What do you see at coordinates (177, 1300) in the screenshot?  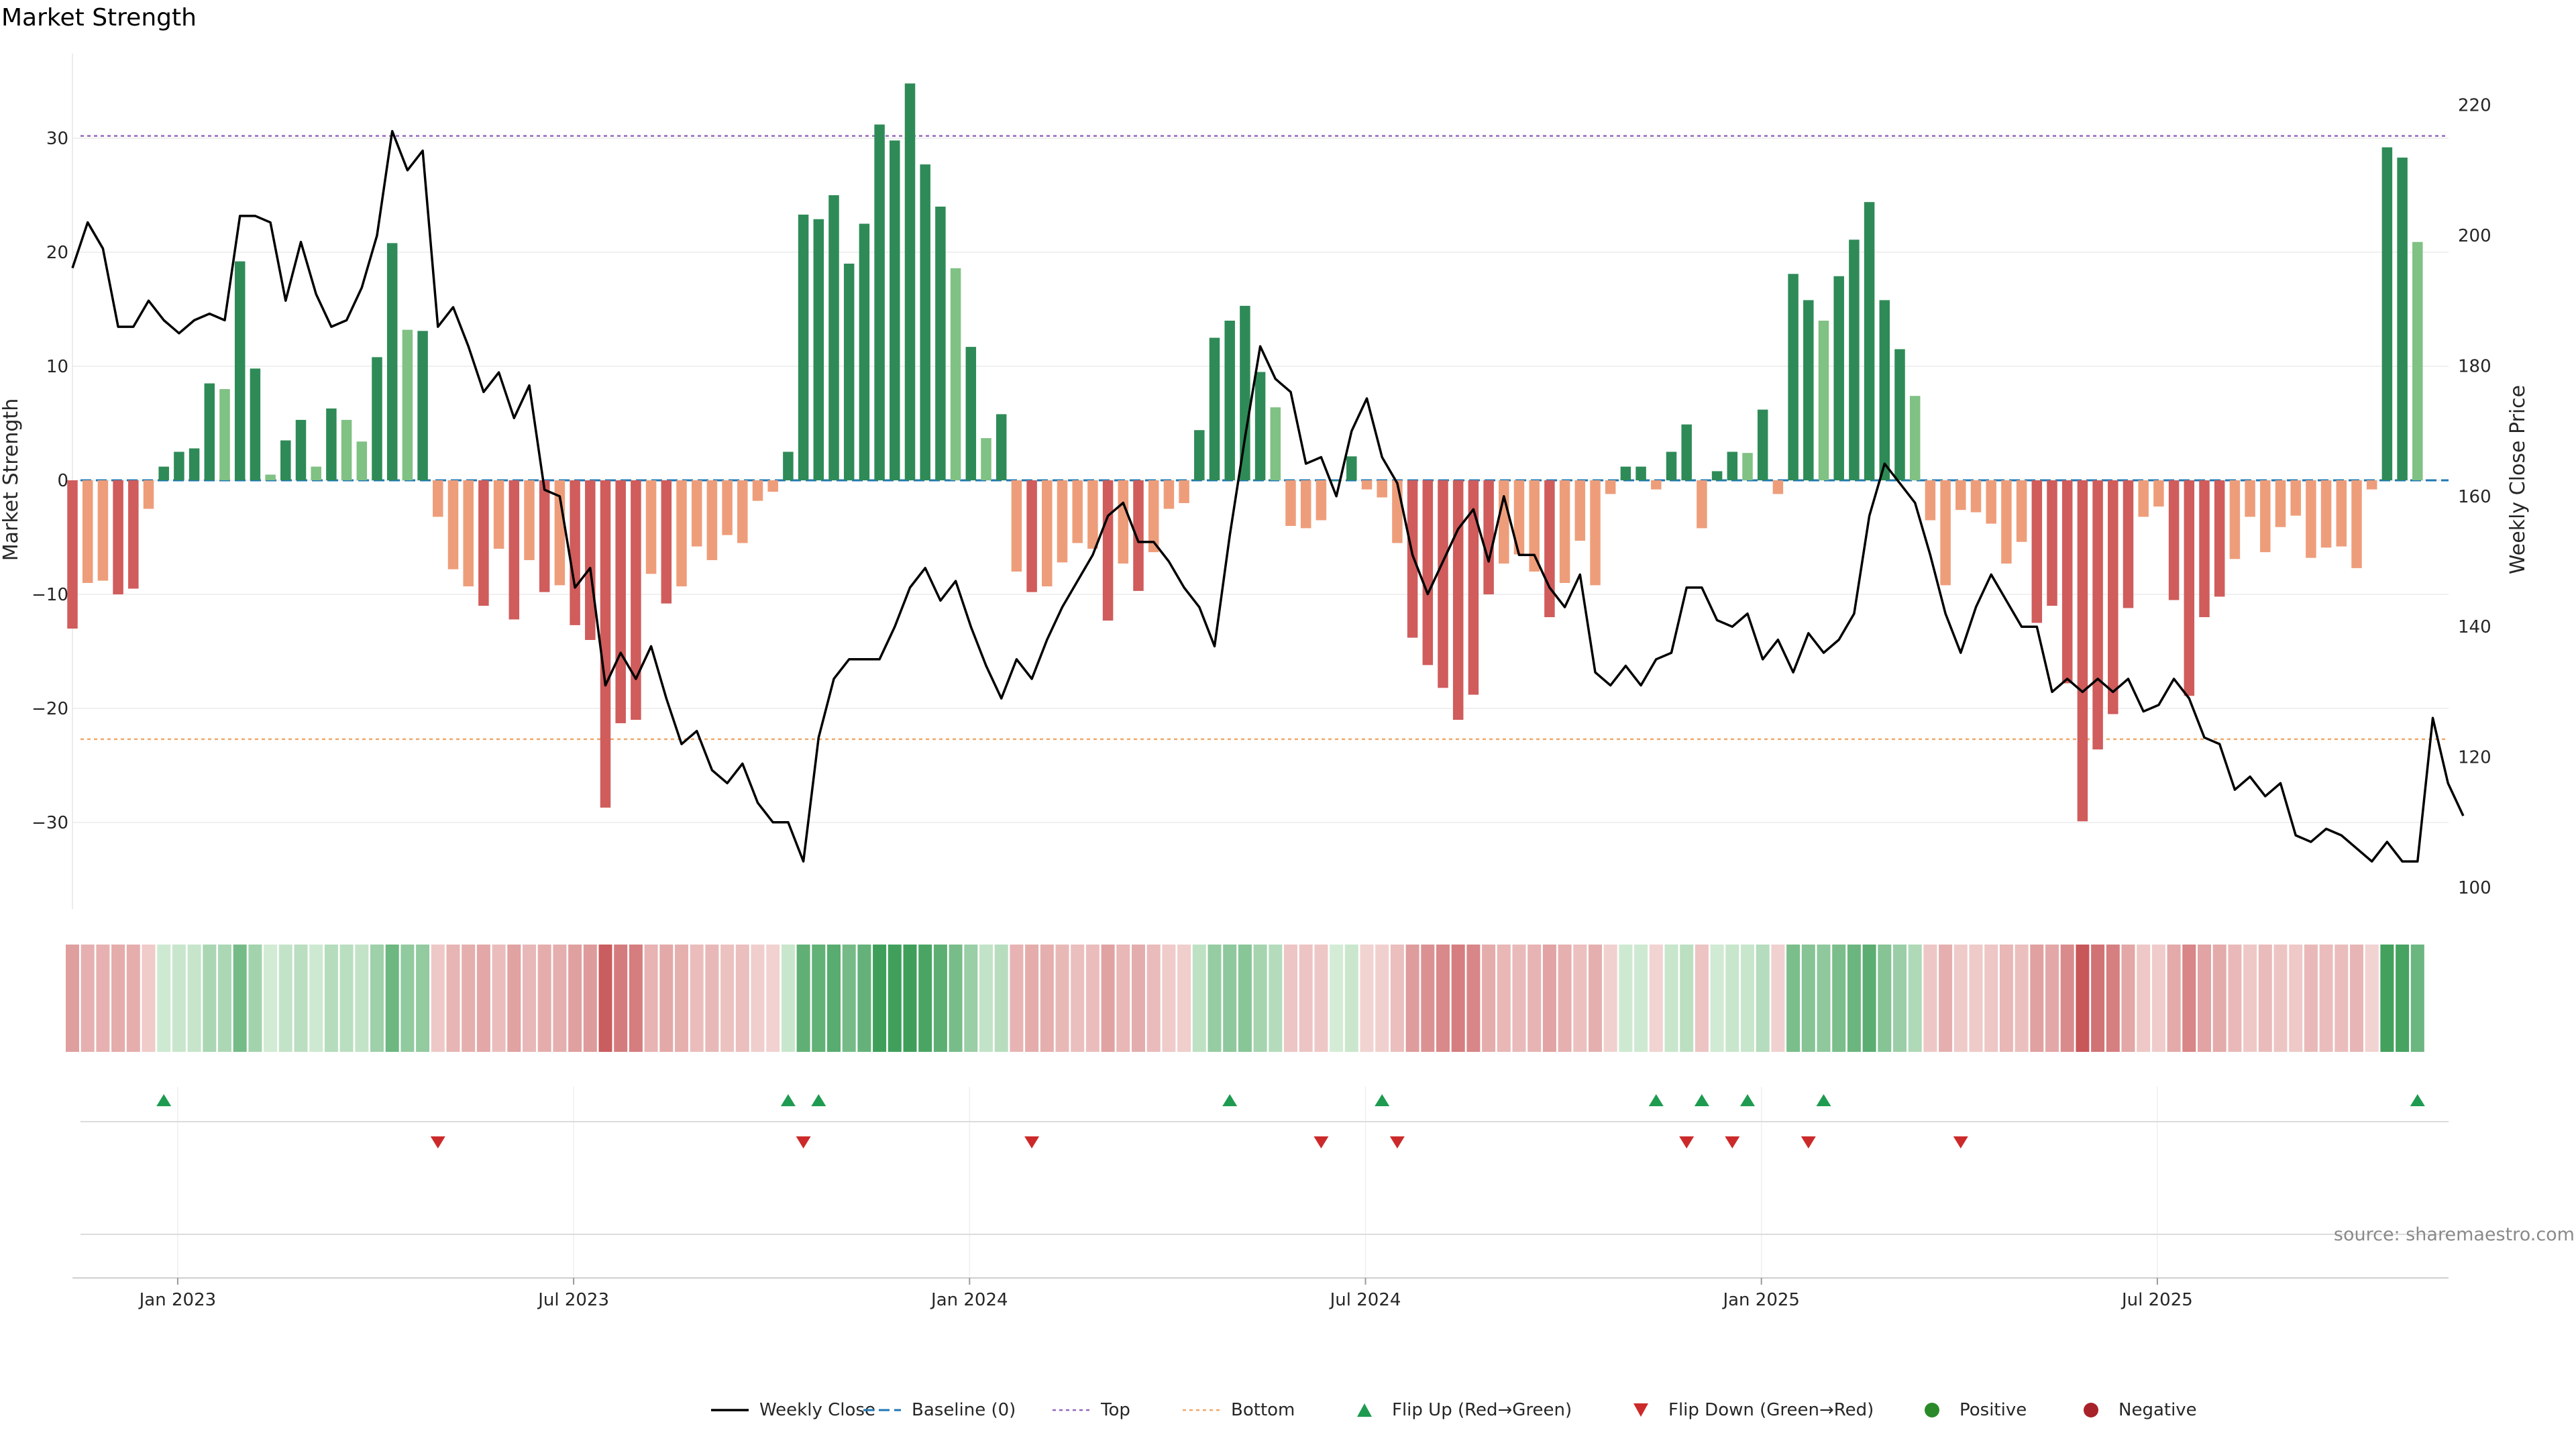 I see `x-tick-label: Jan 2023` at bounding box center [177, 1300].